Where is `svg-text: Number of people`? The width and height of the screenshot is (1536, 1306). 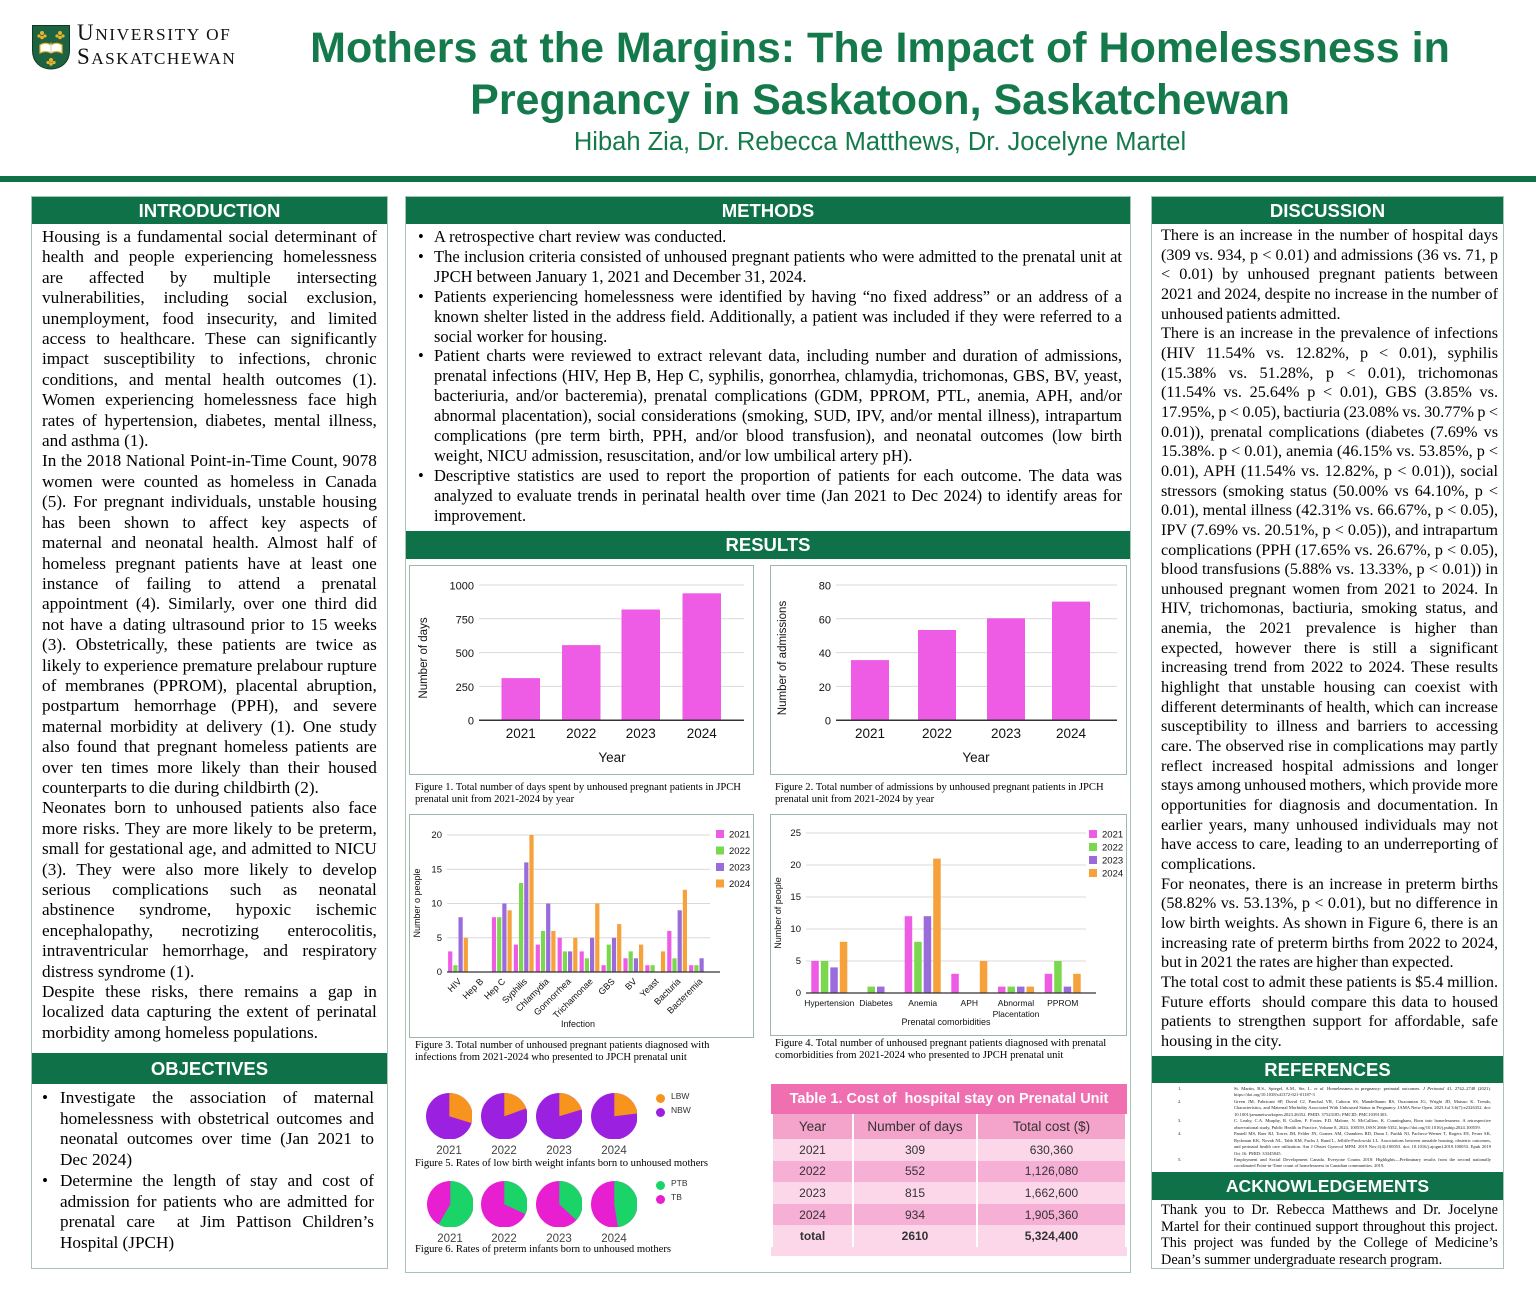
svg-text: Number of people is located at coordinates (778, 913).